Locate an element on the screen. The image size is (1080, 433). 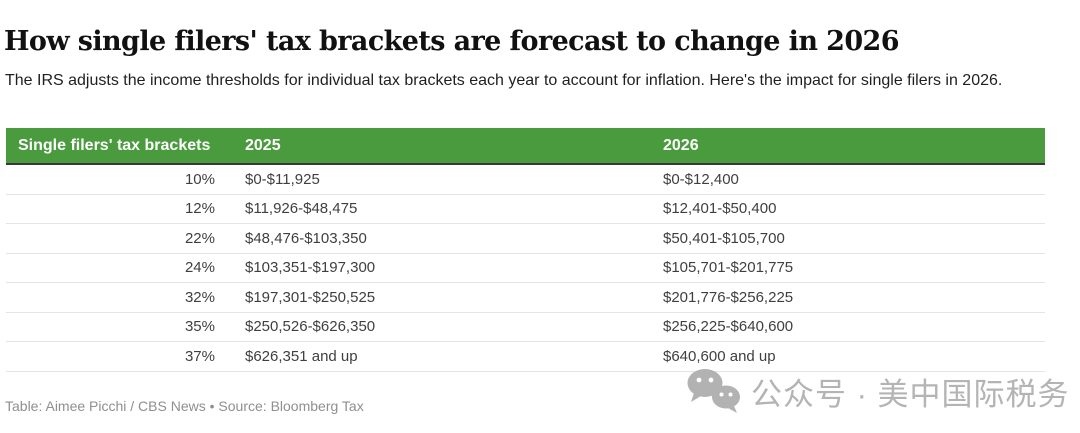
range-2025-cell: $250,526-$626,350 is located at coordinates (310, 327).